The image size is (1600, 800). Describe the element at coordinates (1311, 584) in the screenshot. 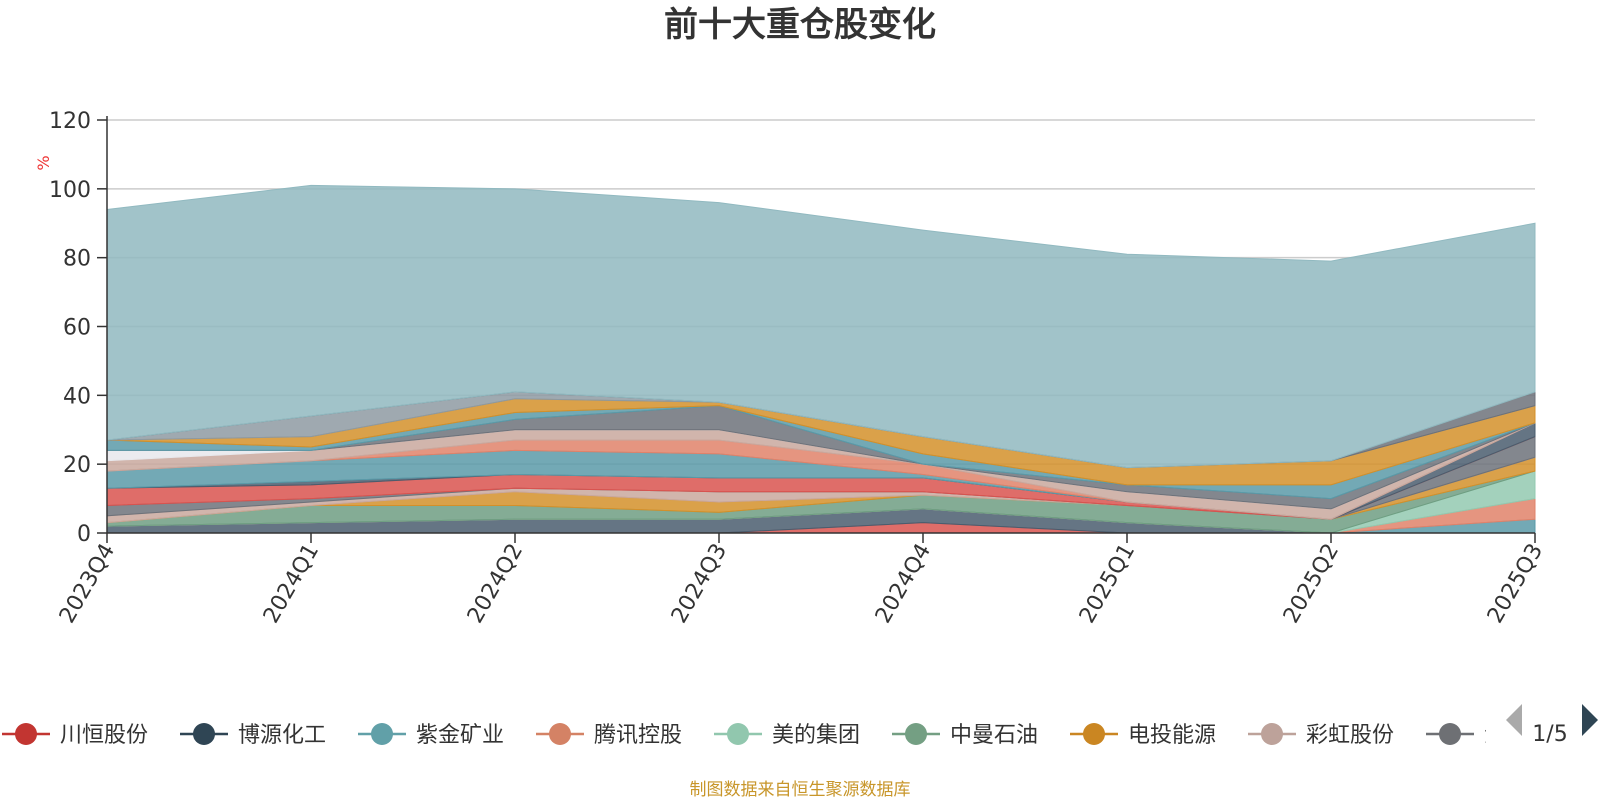

I see `x-tick-label: 2025Q2` at that location.